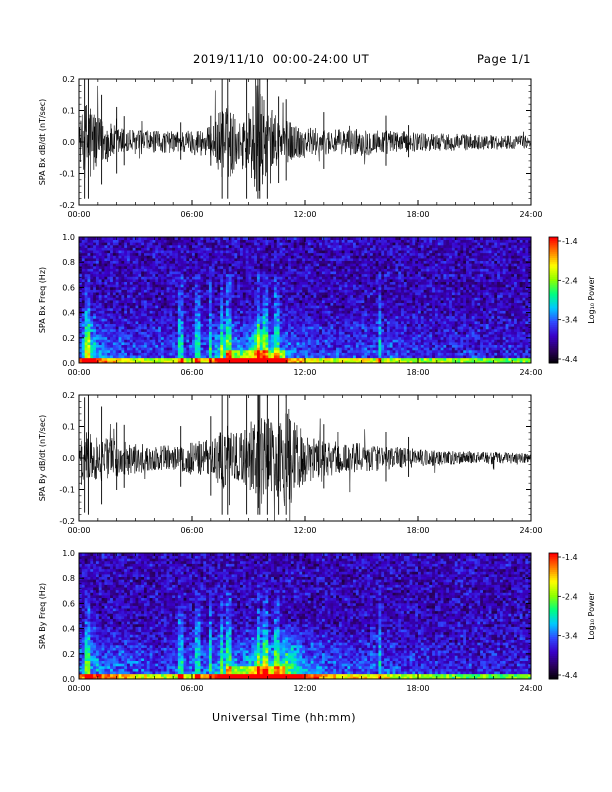 Image resolution: width=612 pixels, height=792 pixels. What do you see at coordinates (42, 458) in the screenshot?
I see `y-axis-label: SPA By dB/dt (nT/sec)` at bounding box center [42, 458].